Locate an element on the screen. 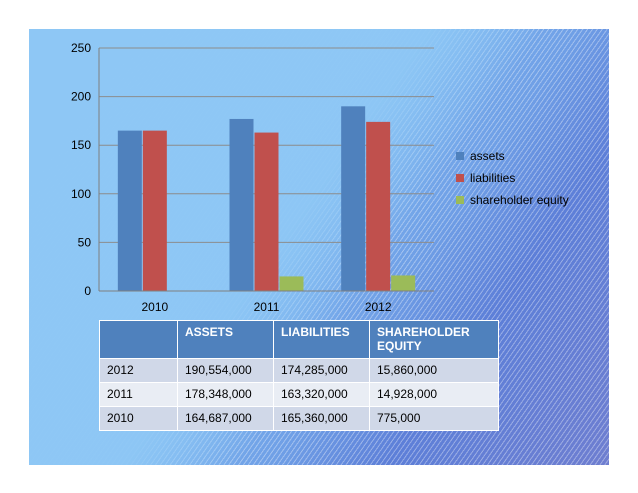 This screenshot has width=638, height=493. table-cell: 164,687,000 is located at coordinates (225, 418).